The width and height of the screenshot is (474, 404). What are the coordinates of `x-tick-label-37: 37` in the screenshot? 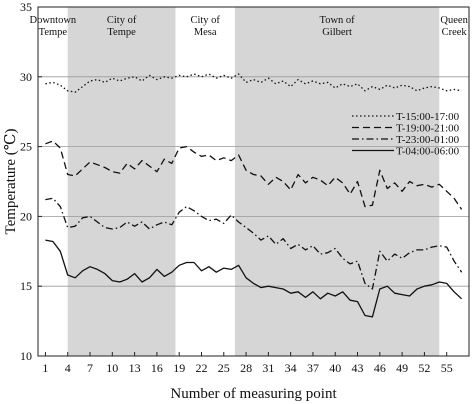 It's located at (313, 368).